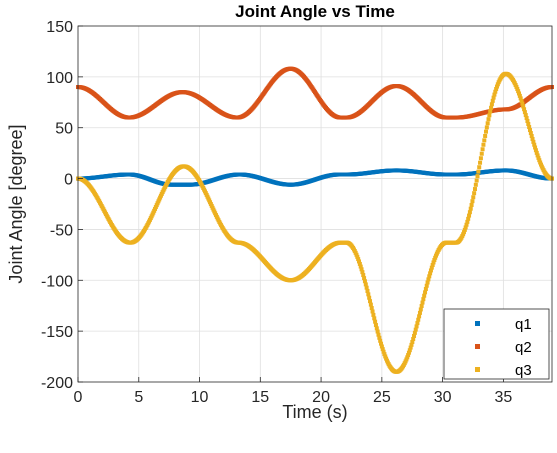  What do you see at coordinates (78, 397) in the screenshot?
I see `x-tick-label: 0` at bounding box center [78, 397].